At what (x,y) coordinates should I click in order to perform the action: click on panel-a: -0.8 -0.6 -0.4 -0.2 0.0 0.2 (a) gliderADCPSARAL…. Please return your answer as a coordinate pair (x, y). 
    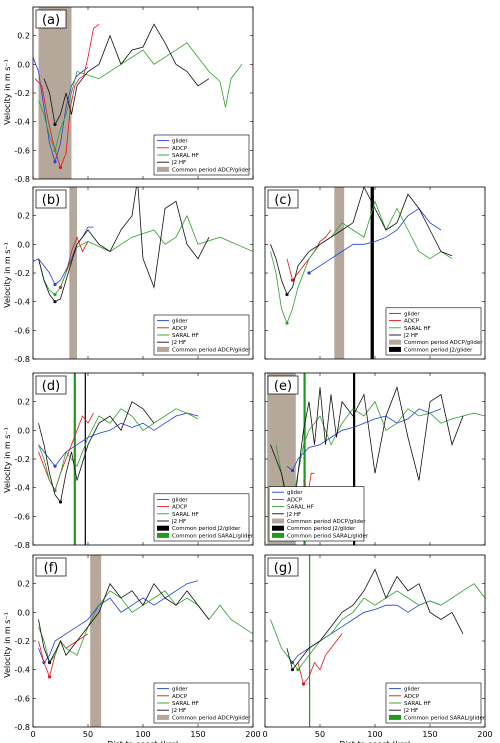
    Looking at the image, I should click on (134, 95).